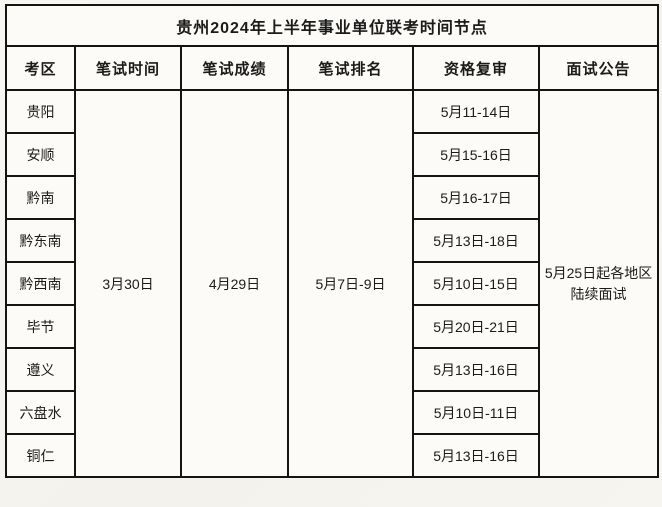 The height and width of the screenshot is (507, 662). I want to click on table-row: 六盘水 5月10日-11日, so click(331, 412).